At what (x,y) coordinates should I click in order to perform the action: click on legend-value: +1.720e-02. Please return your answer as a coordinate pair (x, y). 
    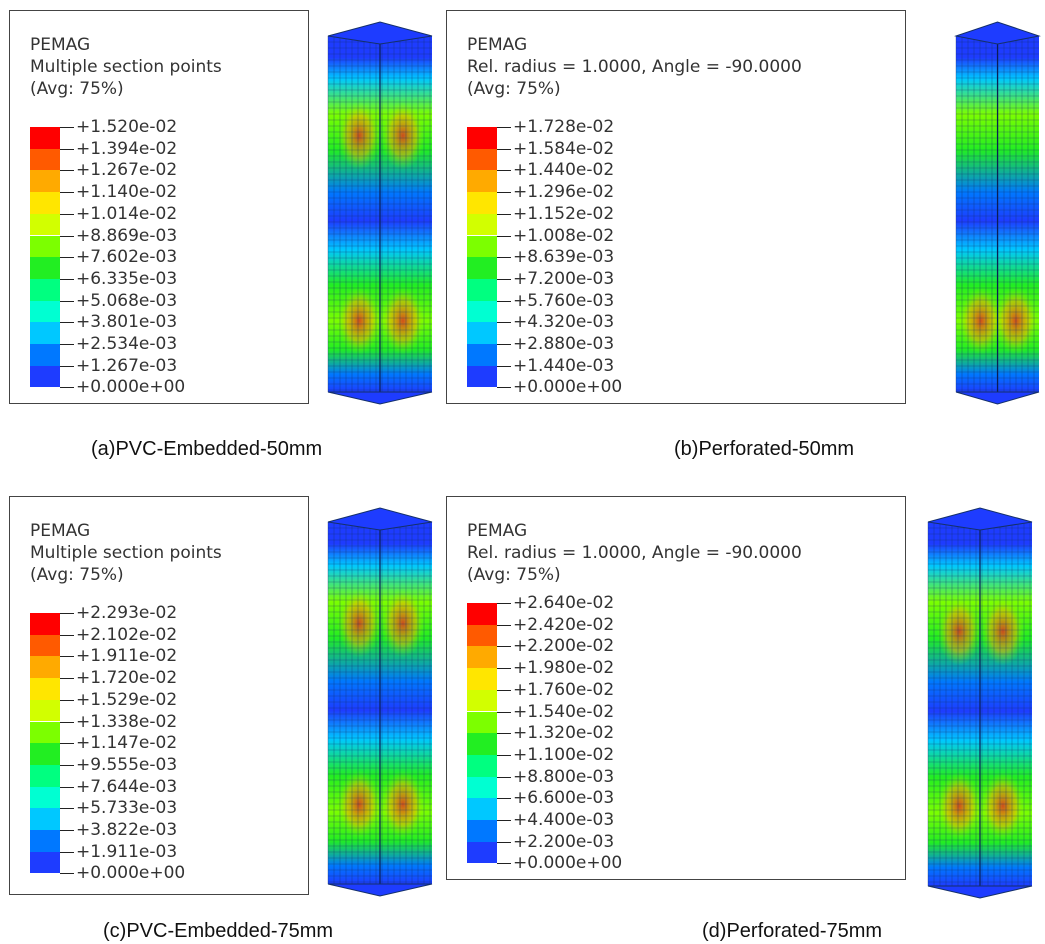
    Looking at the image, I should click on (127, 678).